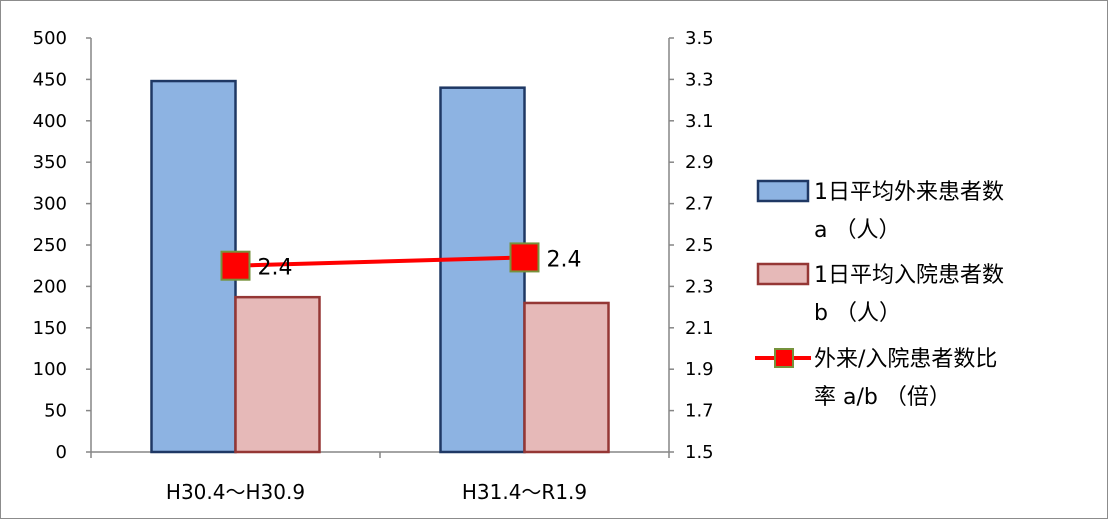 The image size is (1110, 522). What do you see at coordinates (50, 328) in the screenshot?
I see `left-tick-label: 150` at bounding box center [50, 328].